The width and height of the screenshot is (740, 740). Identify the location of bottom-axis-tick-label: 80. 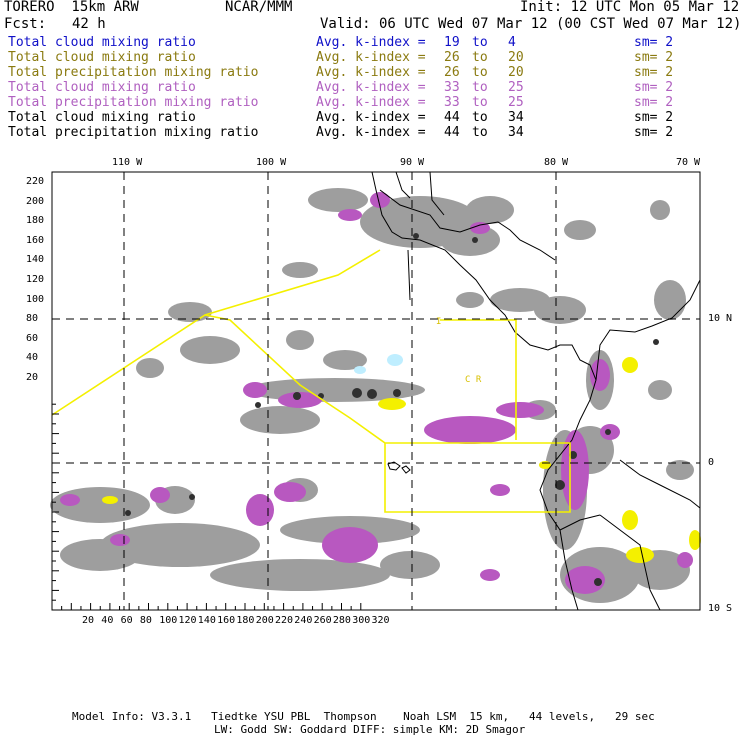
(145, 620).